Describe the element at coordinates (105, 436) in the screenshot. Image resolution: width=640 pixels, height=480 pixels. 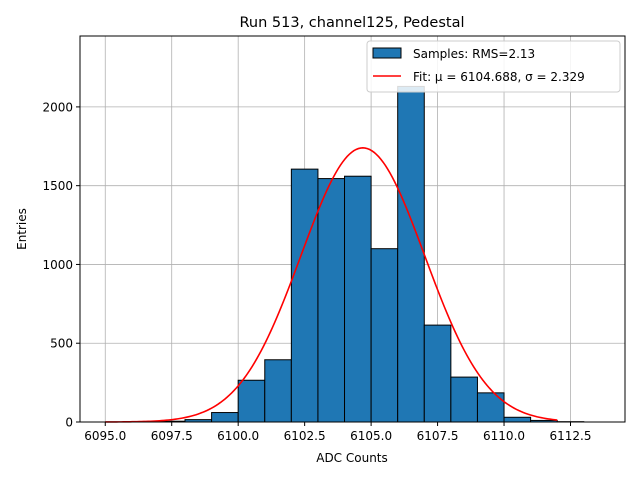
I see `x-tick-label-0: 6095.0` at that location.